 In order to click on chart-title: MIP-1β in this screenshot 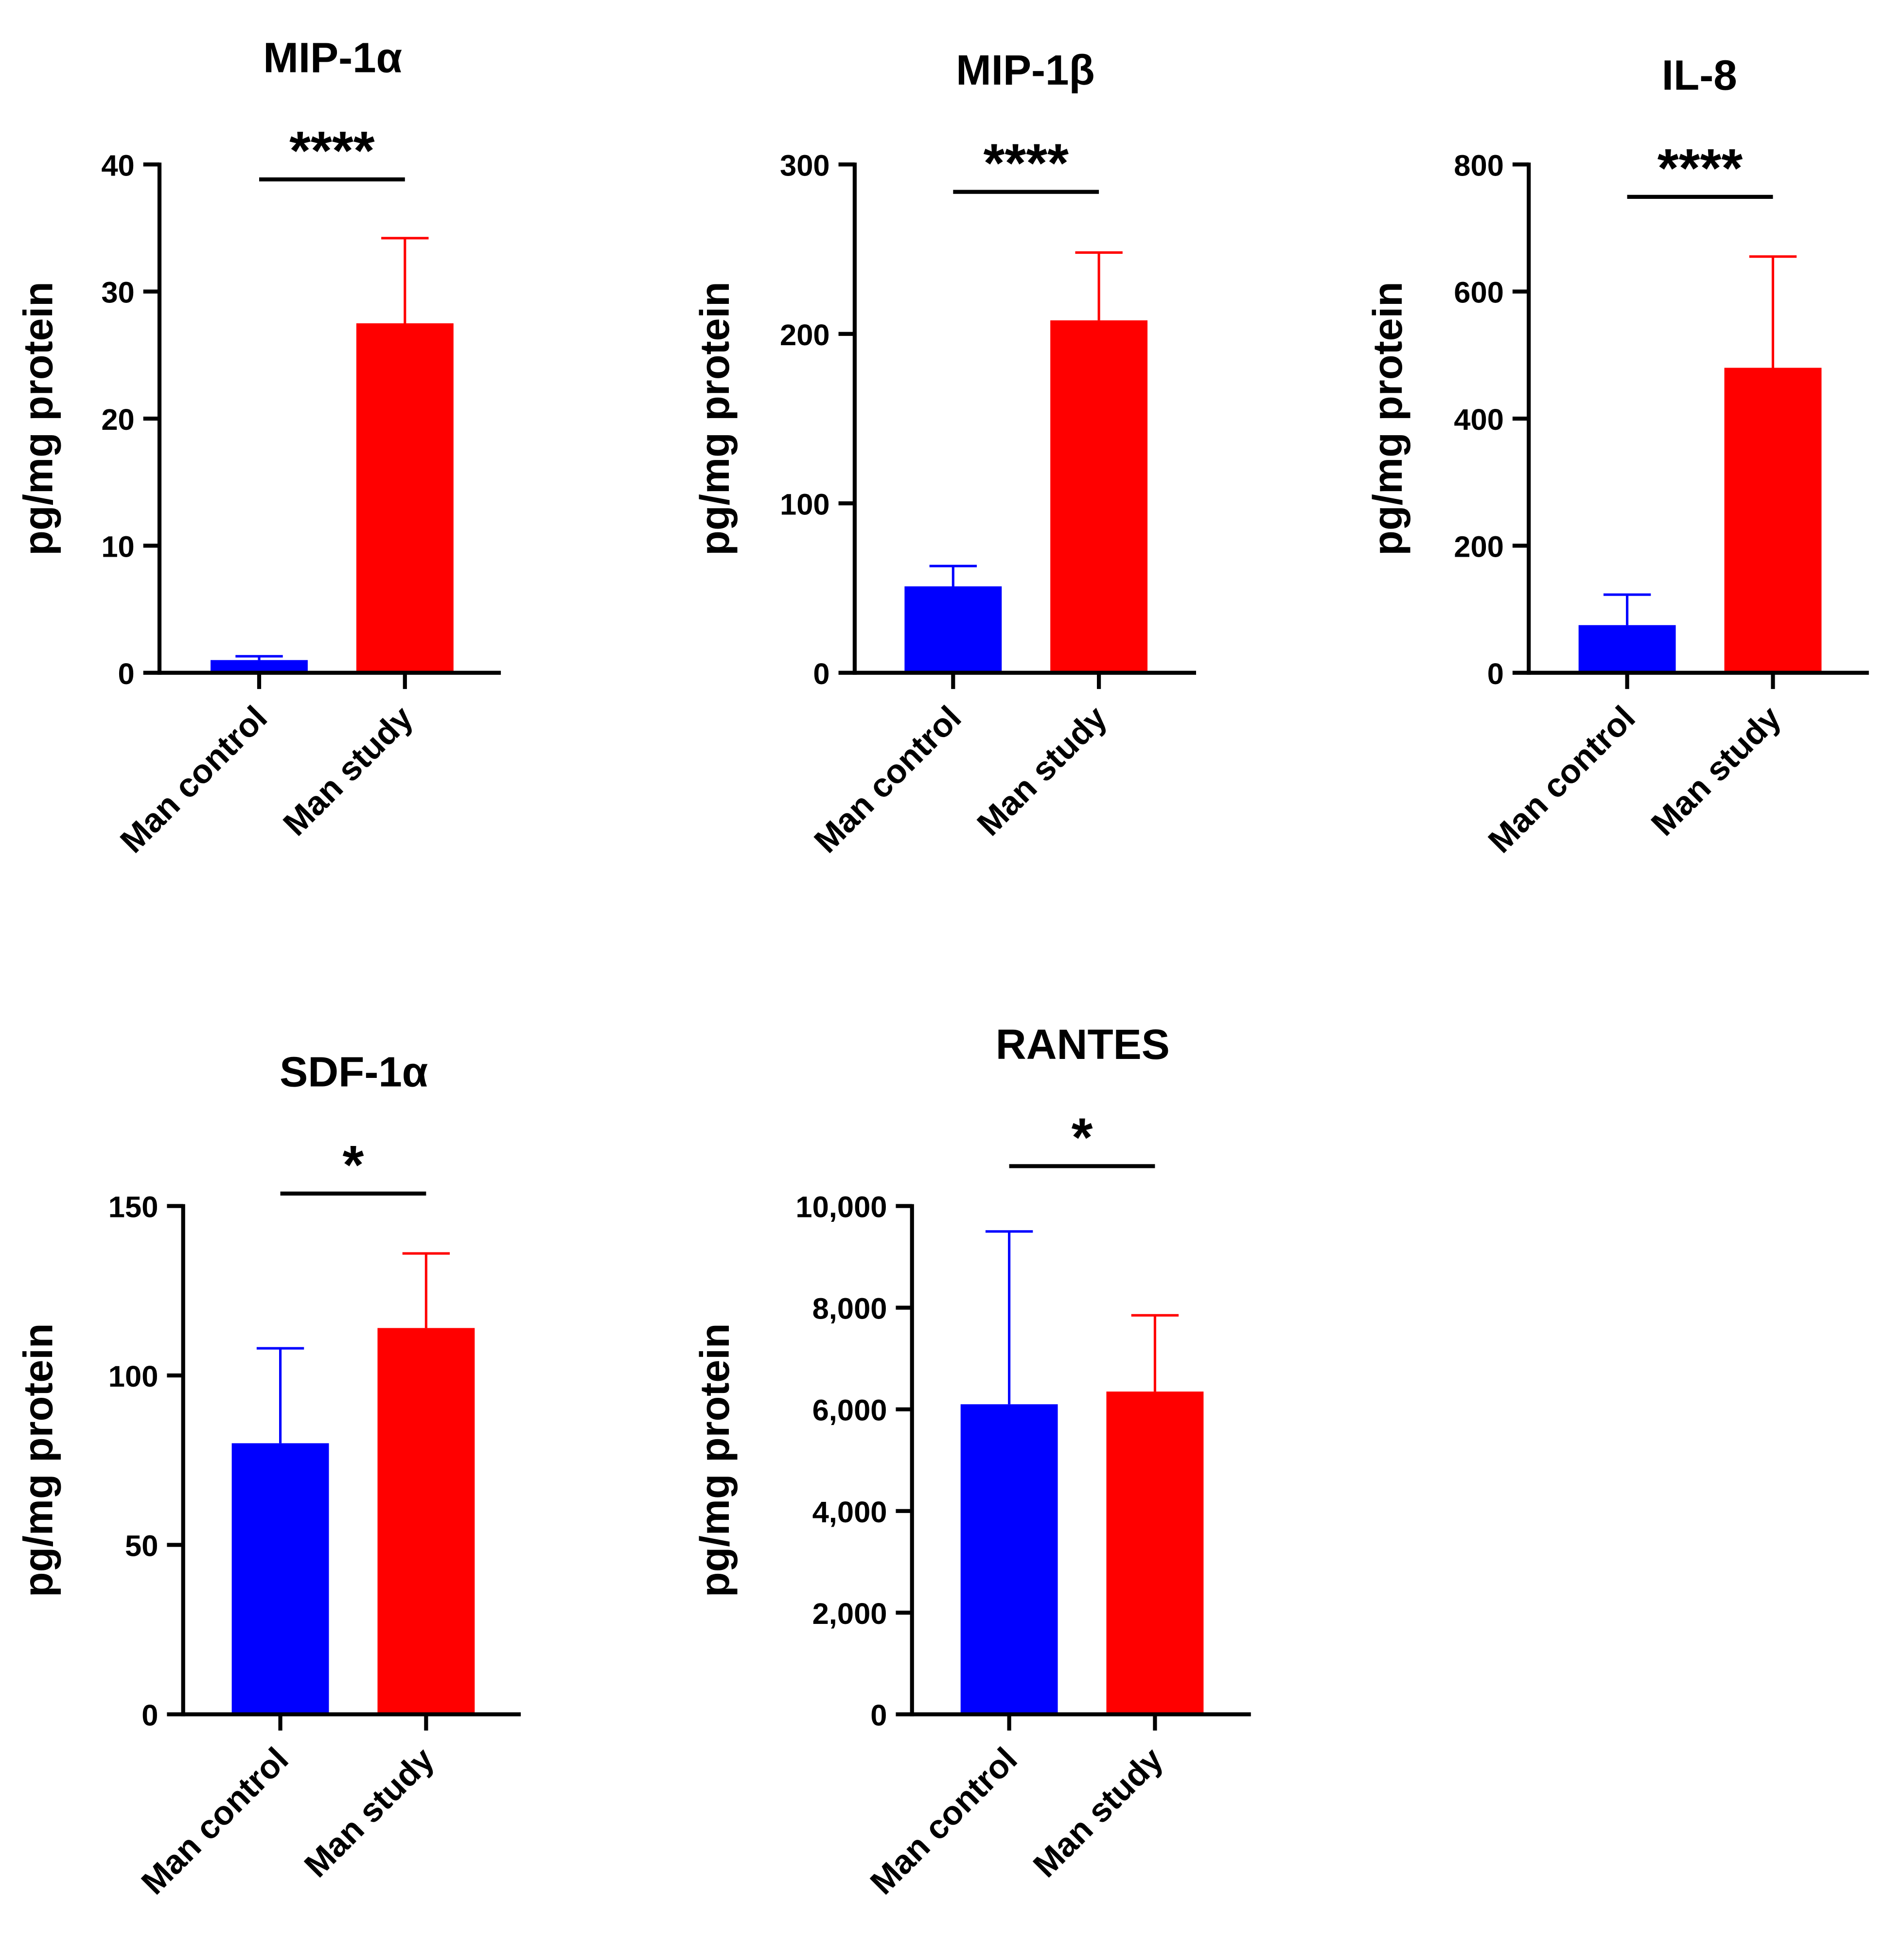, I will do `click(1025, 70)`.